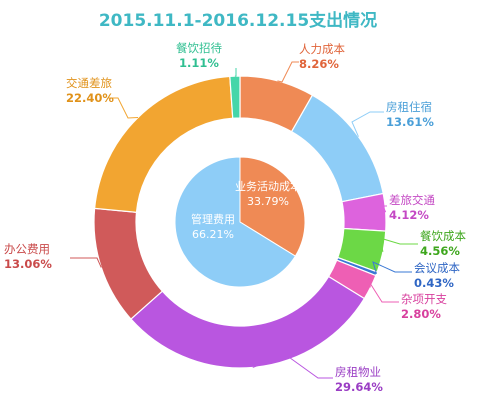  I want to click on outer-label-name: 人力成本, so click(322, 49).